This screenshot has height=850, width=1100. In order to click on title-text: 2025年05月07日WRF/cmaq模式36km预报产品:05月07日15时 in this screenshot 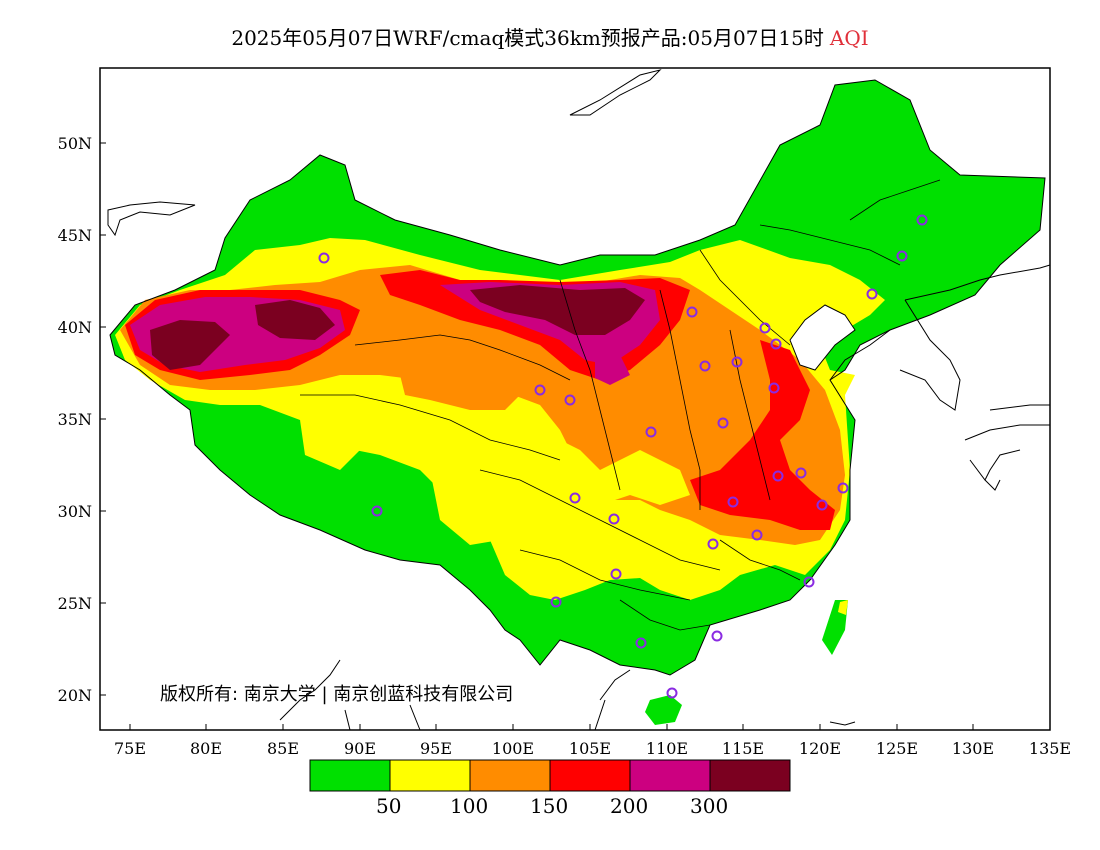, I will do `click(527, 38)`.